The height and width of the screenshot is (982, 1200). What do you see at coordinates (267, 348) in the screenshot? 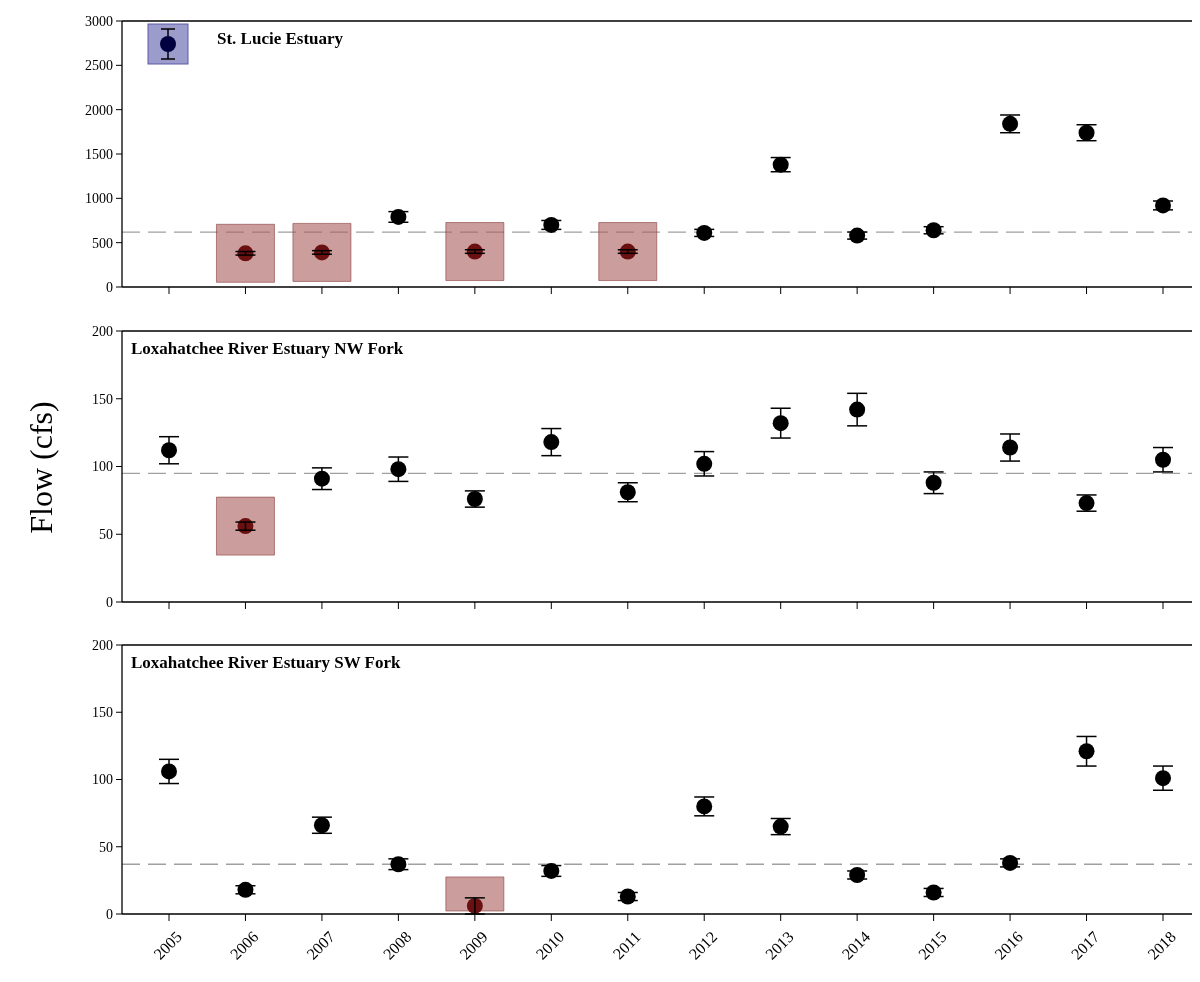
I see `text: Loxahatchee River Estuary NW Fork` at bounding box center [267, 348].